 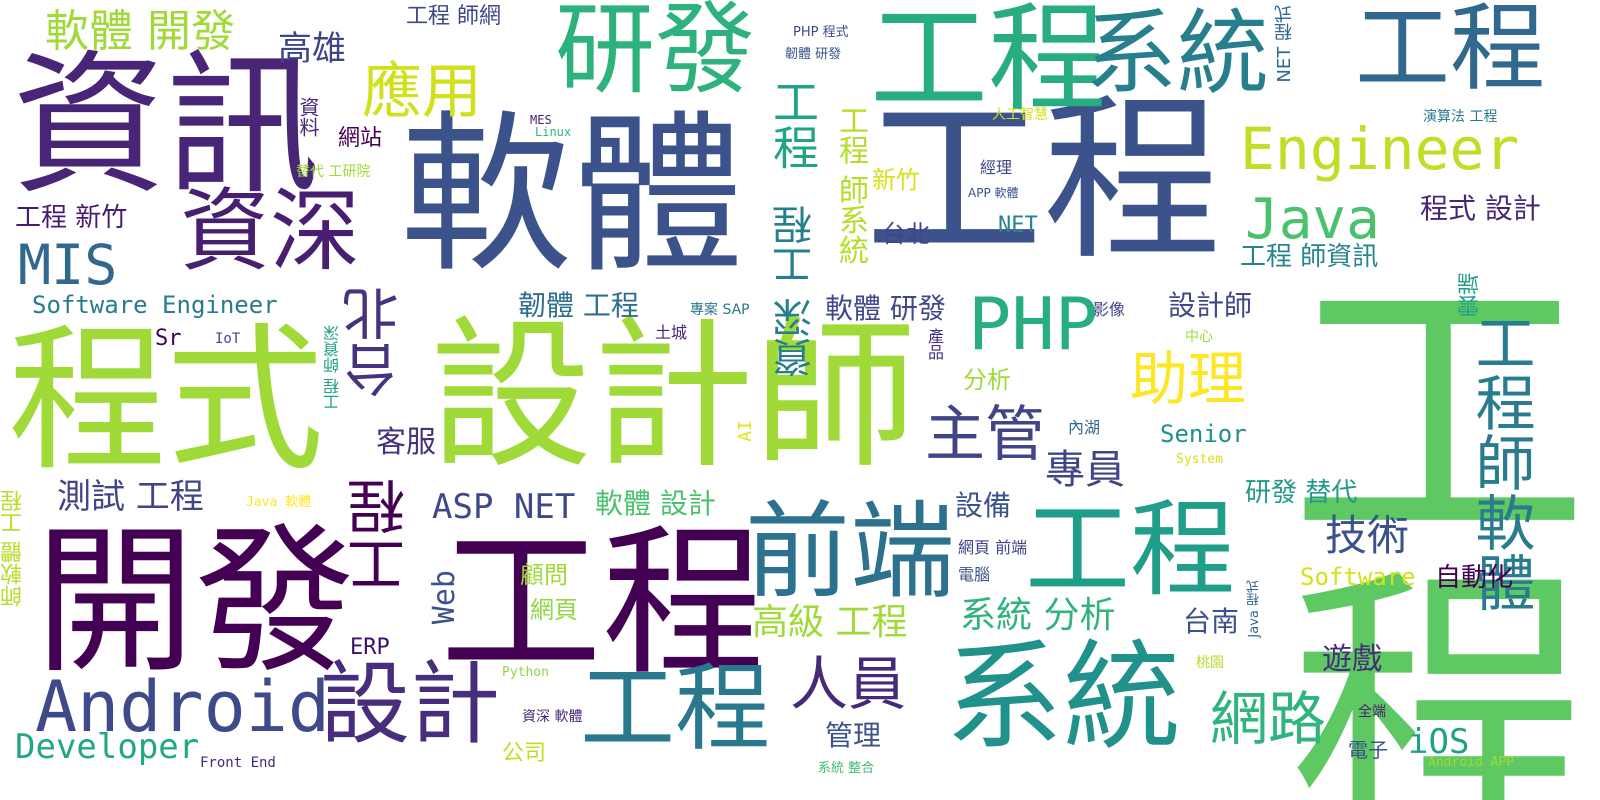 What do you see at coordinates (1210, 305) in the screenshot?
I see `word-shejishi-small: 設計師` at bounding box center [1210, 305].